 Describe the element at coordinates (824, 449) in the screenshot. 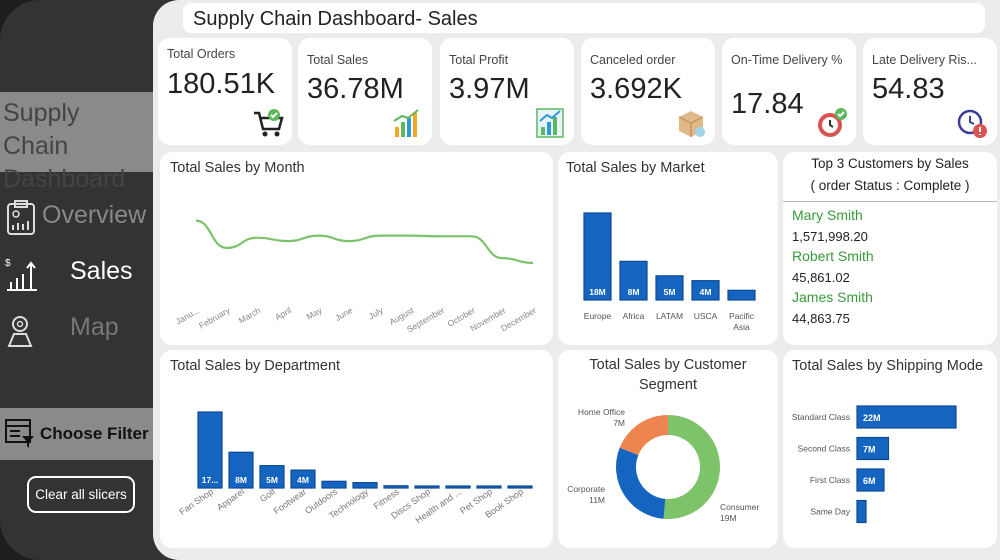

I see `y-tick-label: Second Class` at that location.